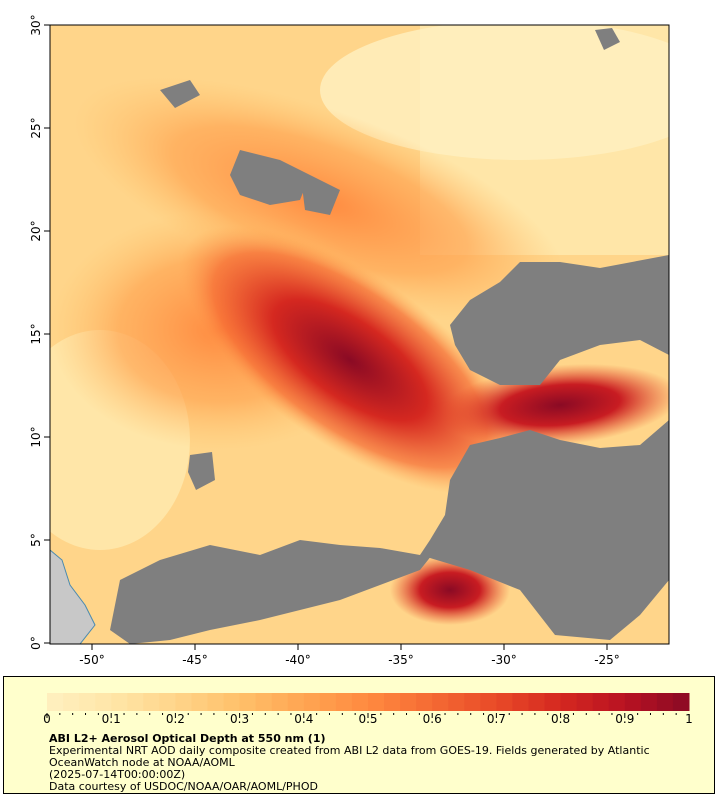  What do you see at coordinates (36, 127) in the screenshot?
I see `lat-tick-label: 25°` at bounding box center [36, 127].